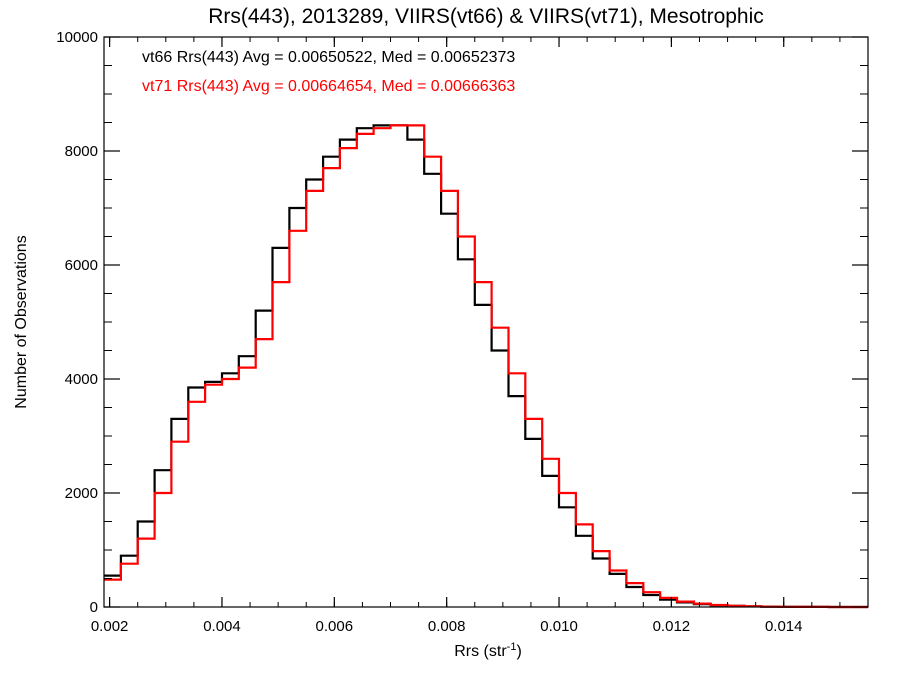  I want to click on x-axis-label: Rrs (str-1), so click(488, 650).